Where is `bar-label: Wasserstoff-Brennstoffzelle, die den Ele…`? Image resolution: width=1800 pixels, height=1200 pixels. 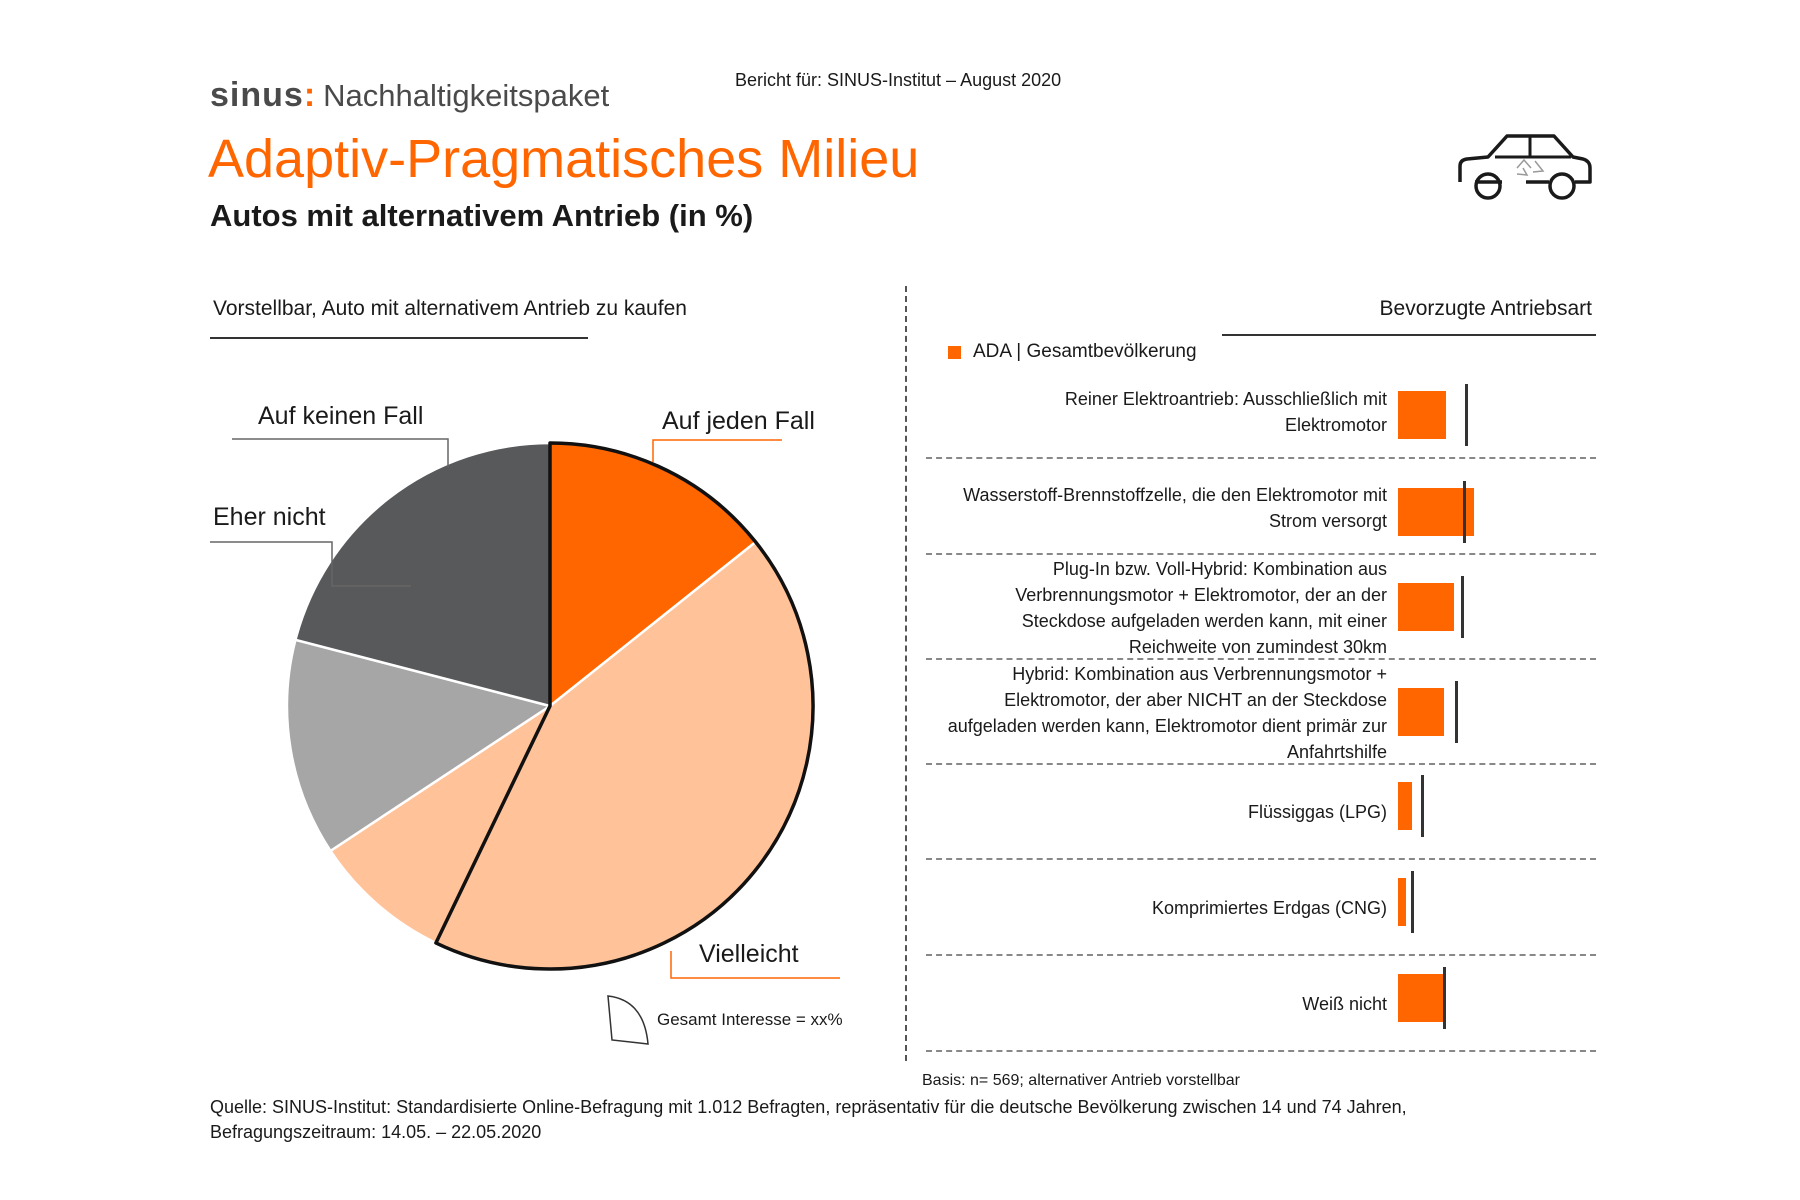
bar-label: Wasserstoff-Brennstoffzelle, die den Ele… is located at coordinates (1175, 508).